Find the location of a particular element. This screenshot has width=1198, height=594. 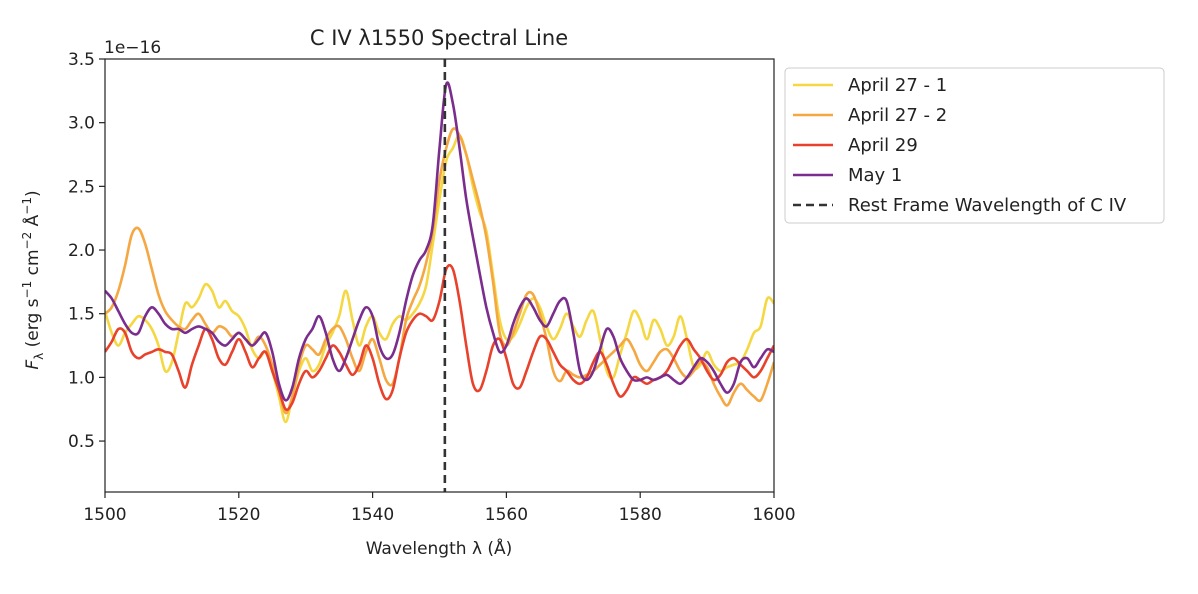

x-tick-label: 1520 is located at coordinates (238, 515).